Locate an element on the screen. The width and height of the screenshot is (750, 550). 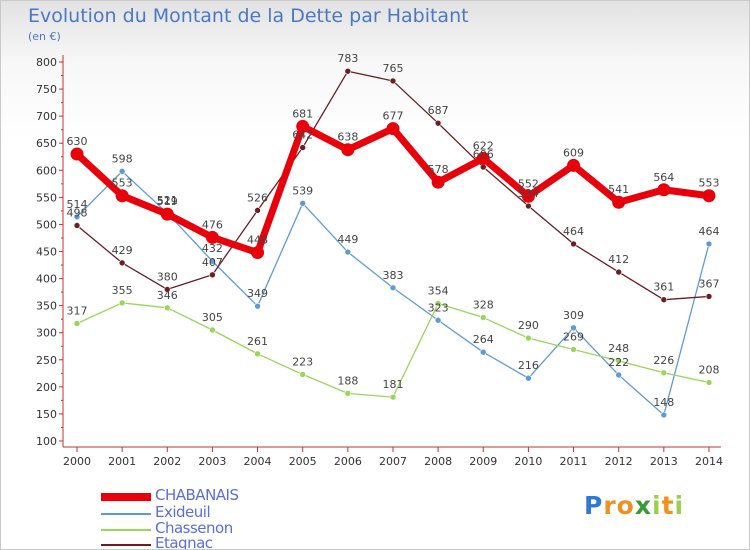
data-label-chabanais: 681 is located at coordinates (302, 113).